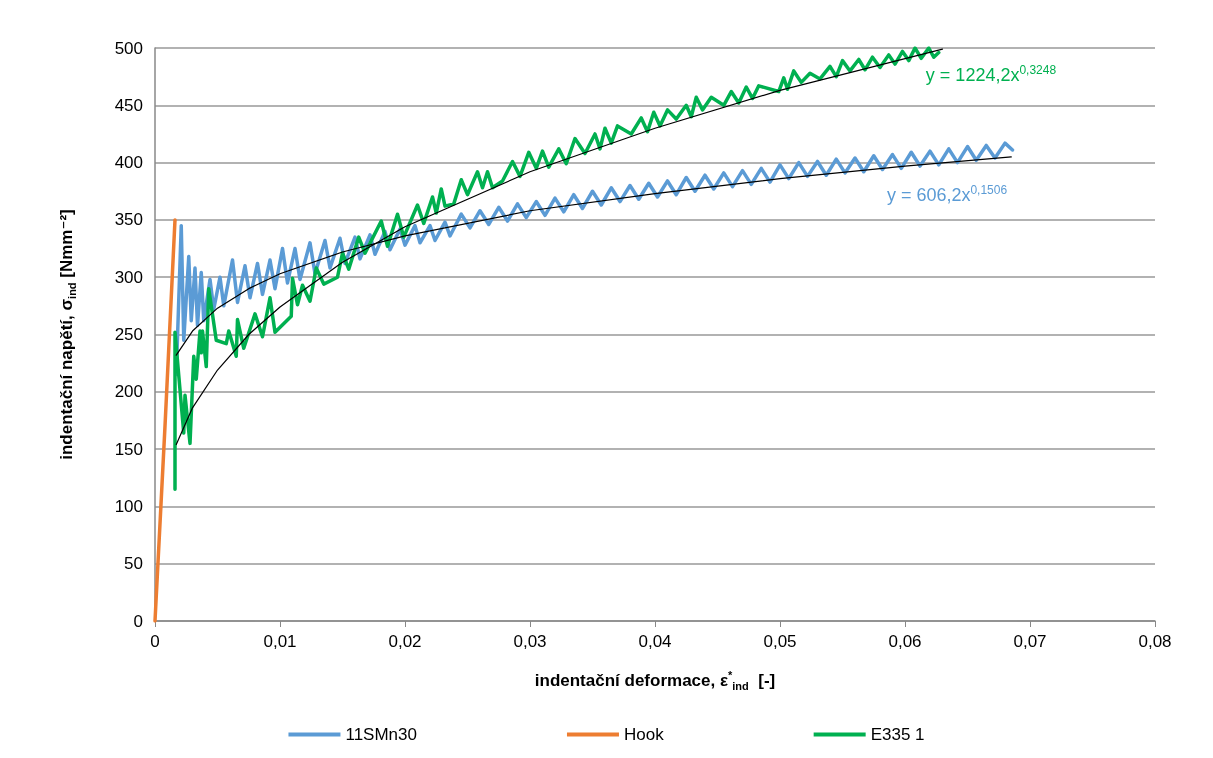 Image resolution: width=1213 pixels, height=758 pixels. I want to click on legend-label: Hook, so click(644, 734).